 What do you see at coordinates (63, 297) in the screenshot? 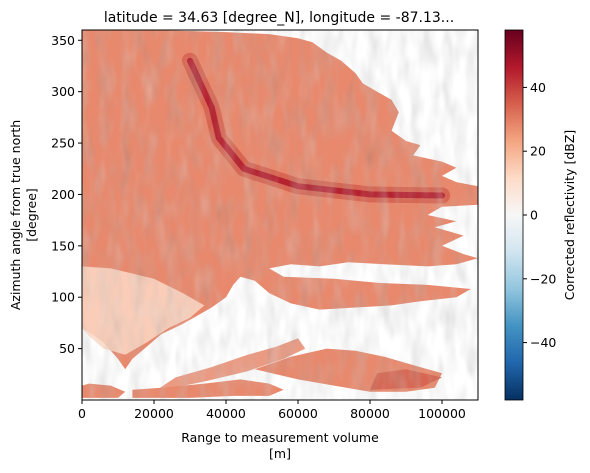
I see `y-tick-label: 100` at bounding box center [63, 297].